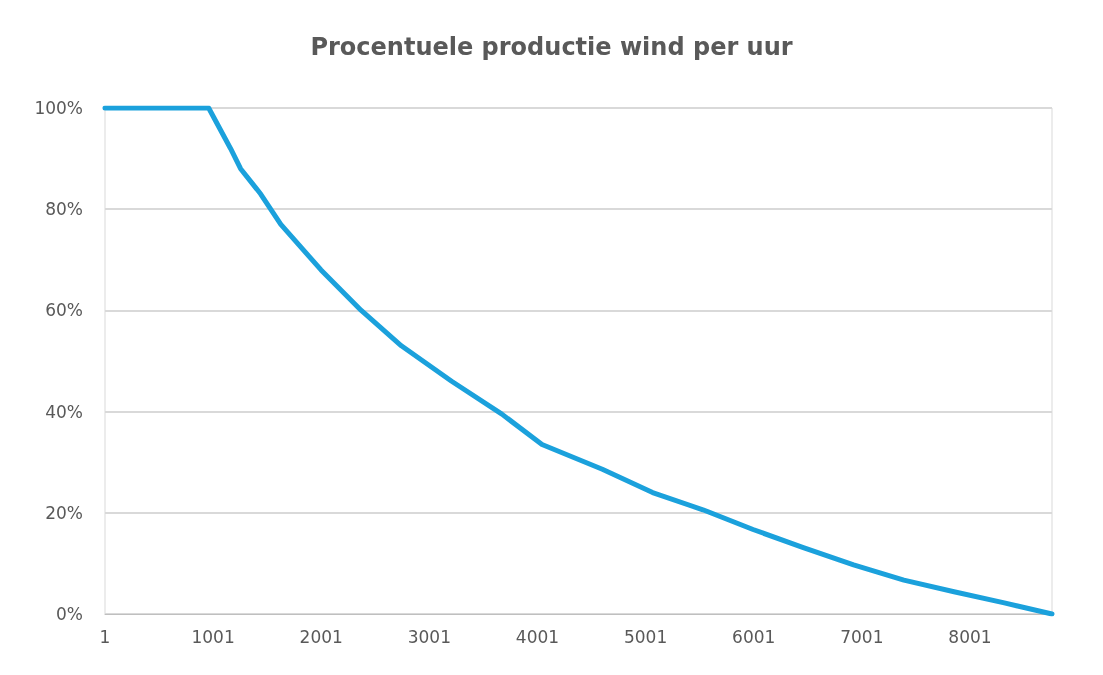 This screenshot has width=1103, height=675. What do you see at coordinates (58, 108) in the screenshot?
I see `y-tick-label: 100%` at bounding box center [58, 108].